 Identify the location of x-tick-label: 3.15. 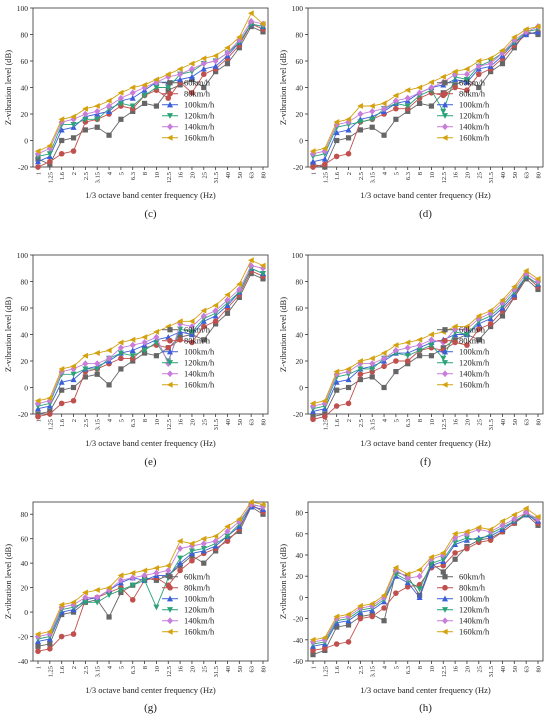
(98, 424).